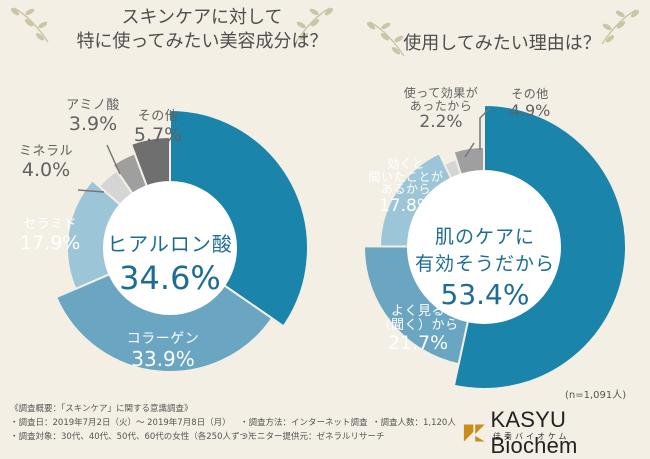 This screenshot has width=650, height=459. What do you see at coordinates (163, 339) in the screenshot?
I see `collagen-name: コラーゲン` at bounding box center [163, 339].